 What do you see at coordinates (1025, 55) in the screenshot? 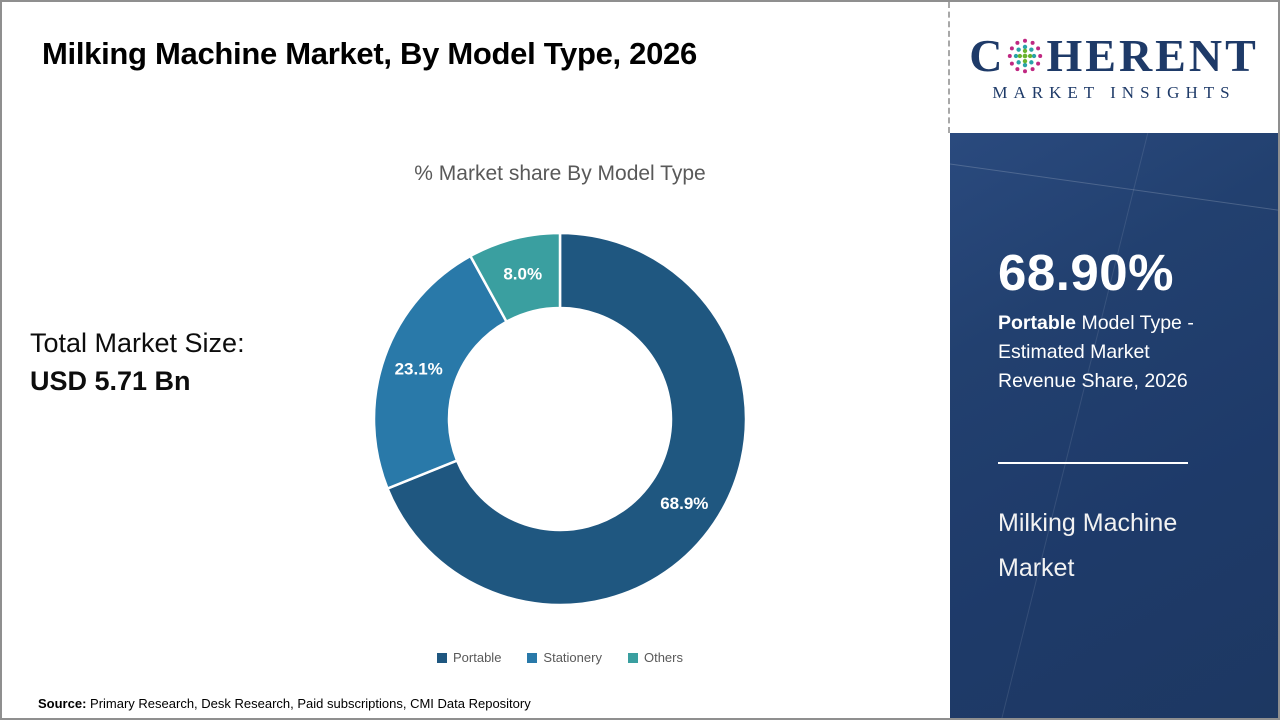
I see `globe-dots-icon` at bounding box center [1025, 55].